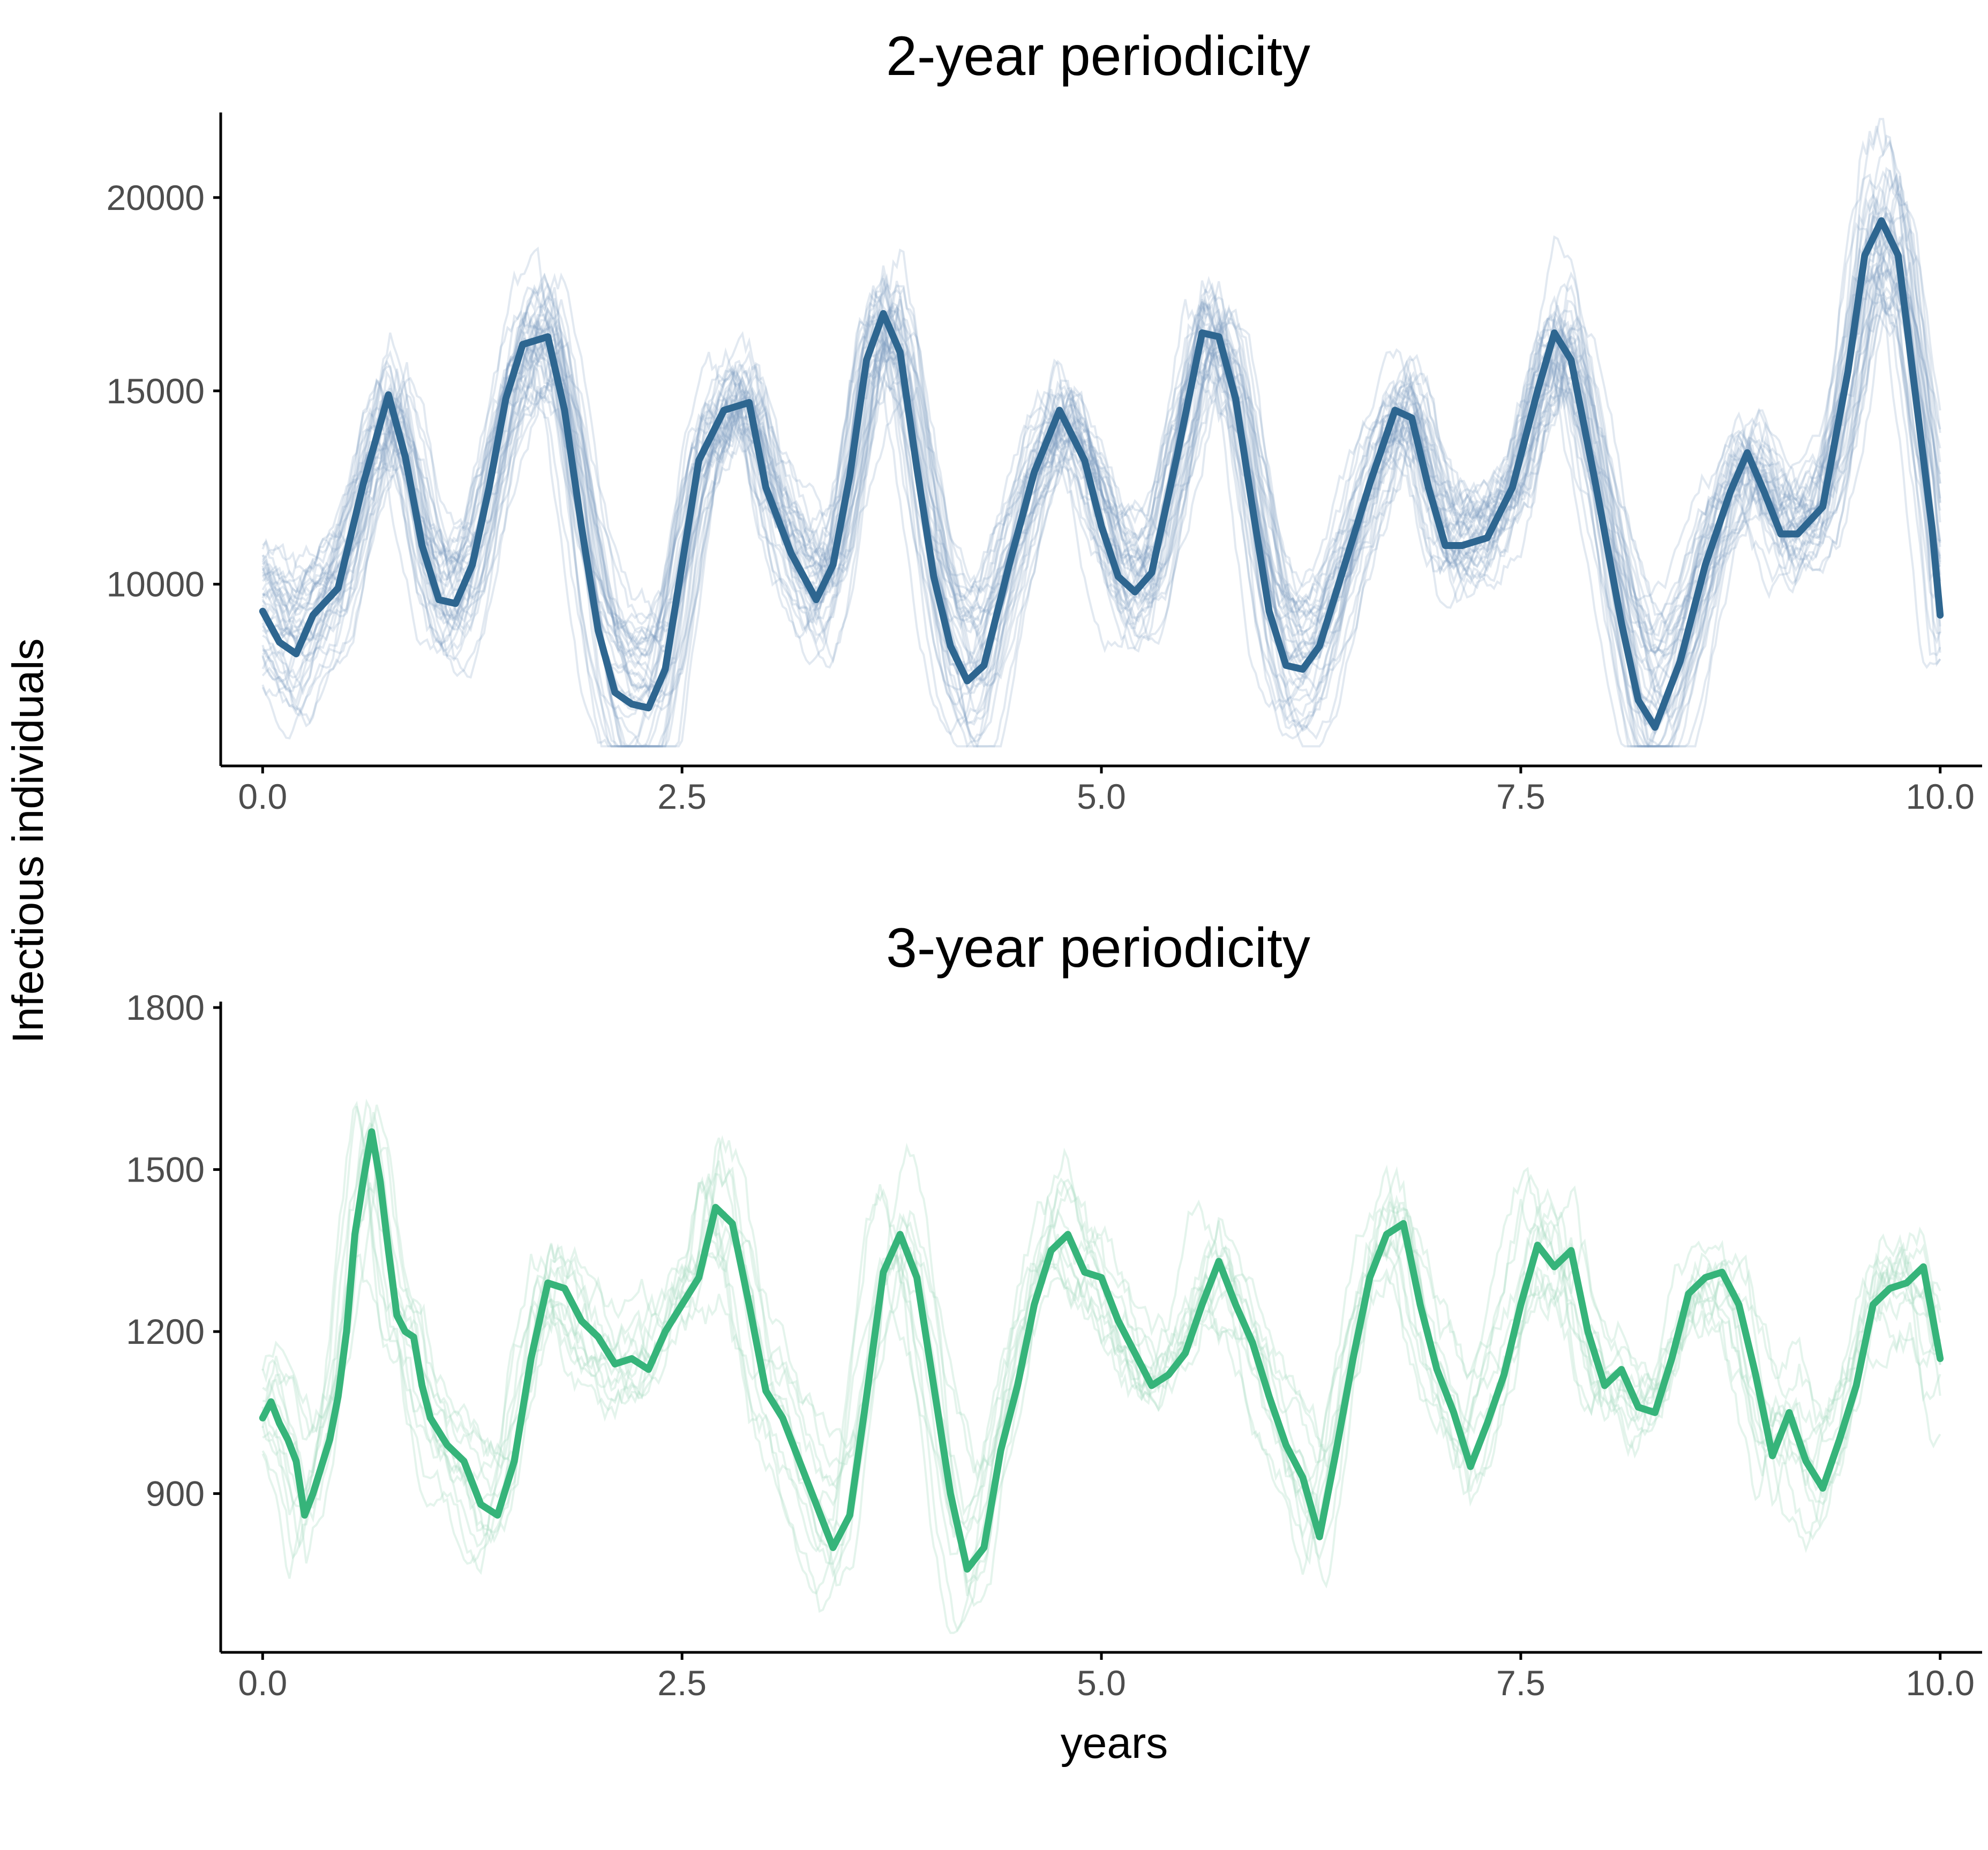 The image size is (1988, 1850). What do you see at coordinates (28, 841) in the screenshot?
I see `y-axis-title: Infectious individuals` at bounding box center [28, 841].